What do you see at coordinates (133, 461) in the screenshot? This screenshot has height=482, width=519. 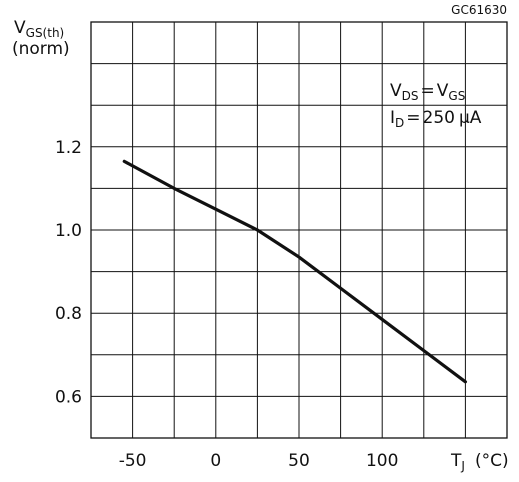 I see `x-tick-label: -50` at bounding box center [133, 461].